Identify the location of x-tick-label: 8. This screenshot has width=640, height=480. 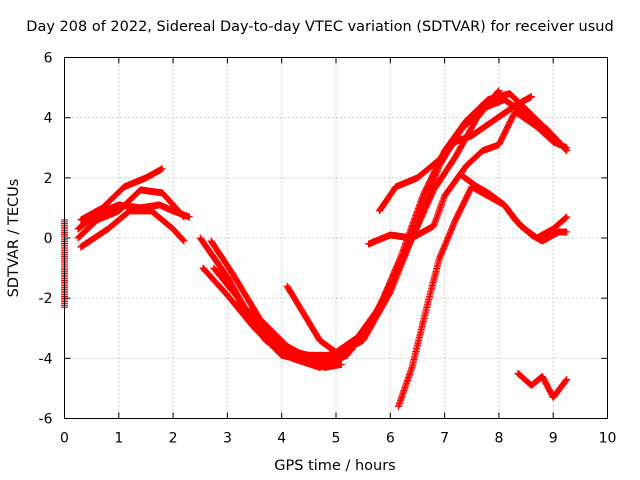
(498, 439).